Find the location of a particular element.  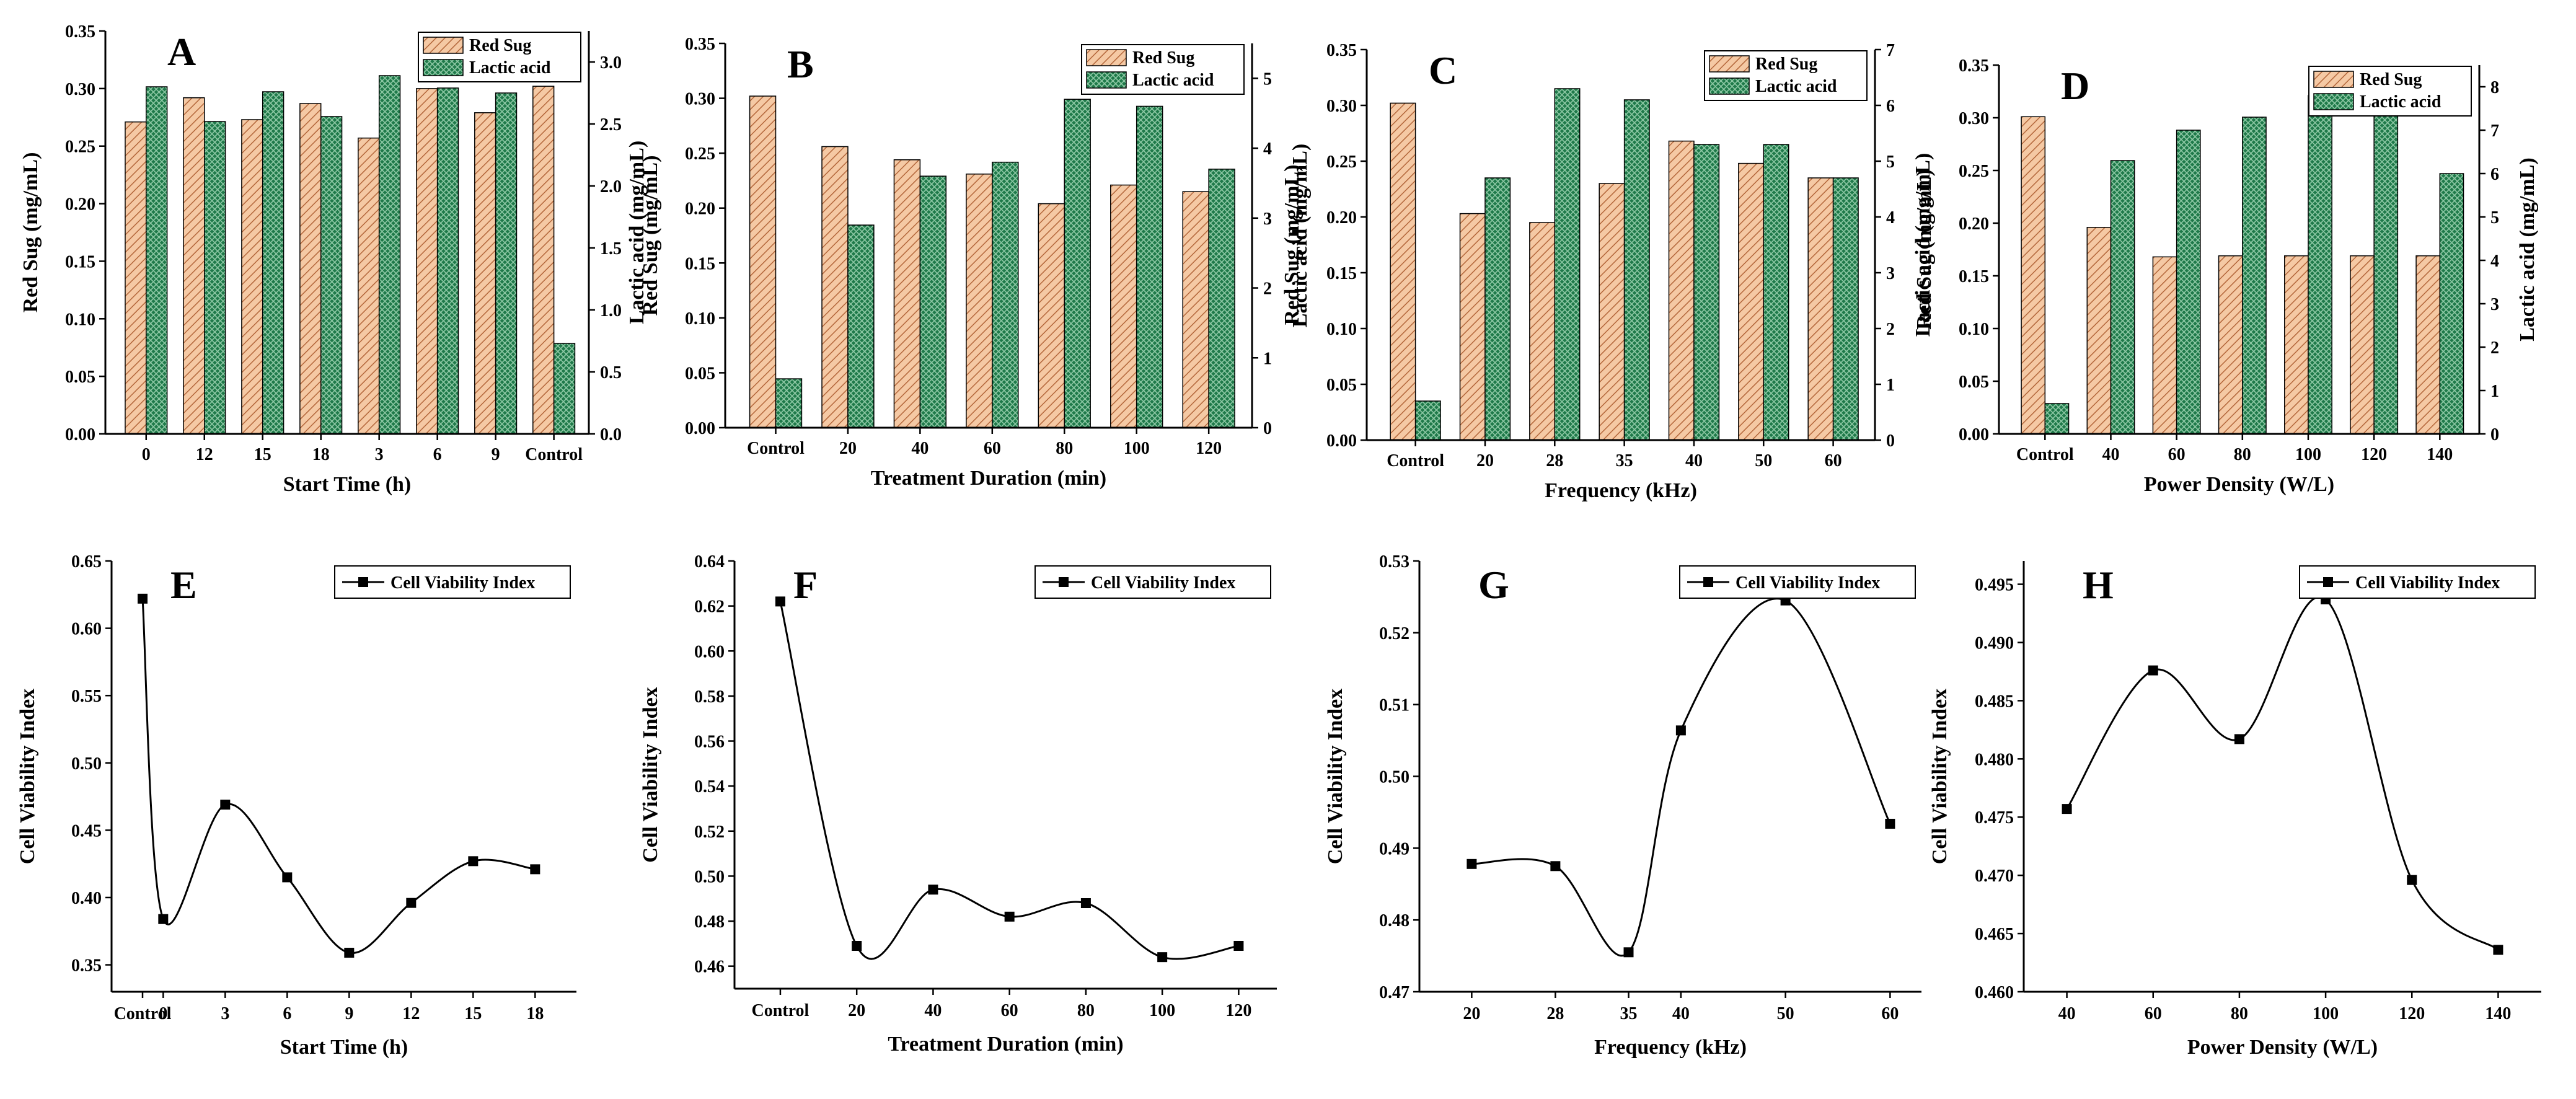

y-tick-label: 0.53 is located at coordinates (1394, 562).